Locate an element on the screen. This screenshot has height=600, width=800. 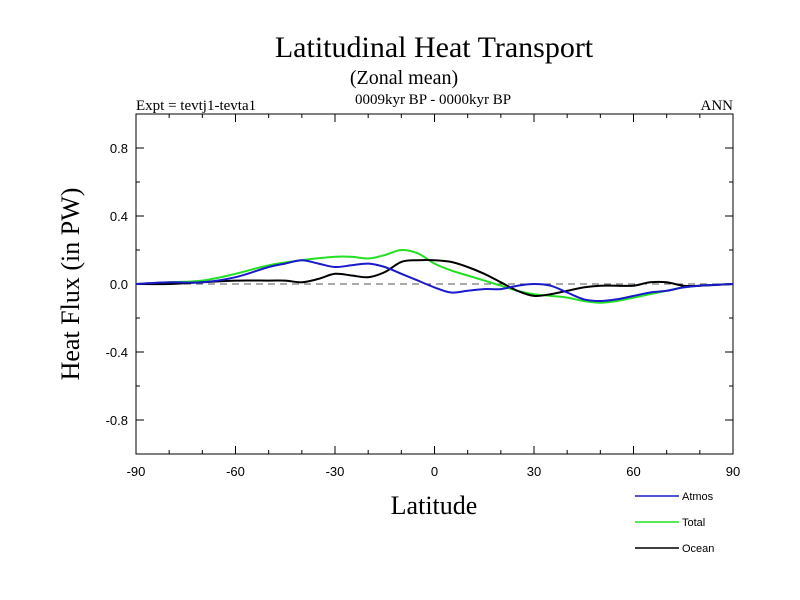
series-line-total is located at coordinates (434, 276).